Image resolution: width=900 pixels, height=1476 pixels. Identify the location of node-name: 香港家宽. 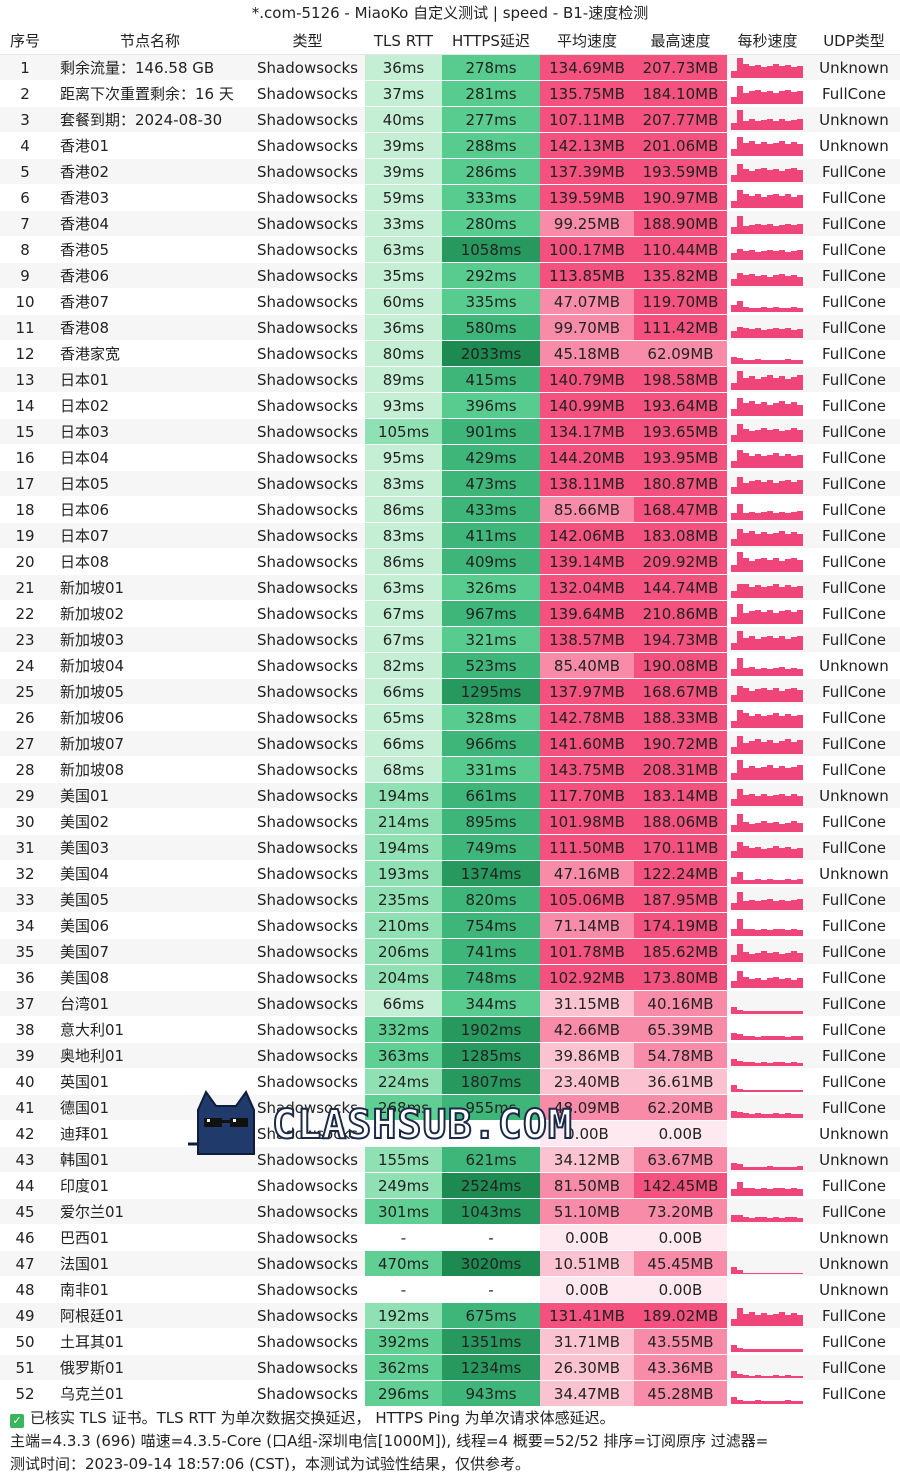
(150, 353).